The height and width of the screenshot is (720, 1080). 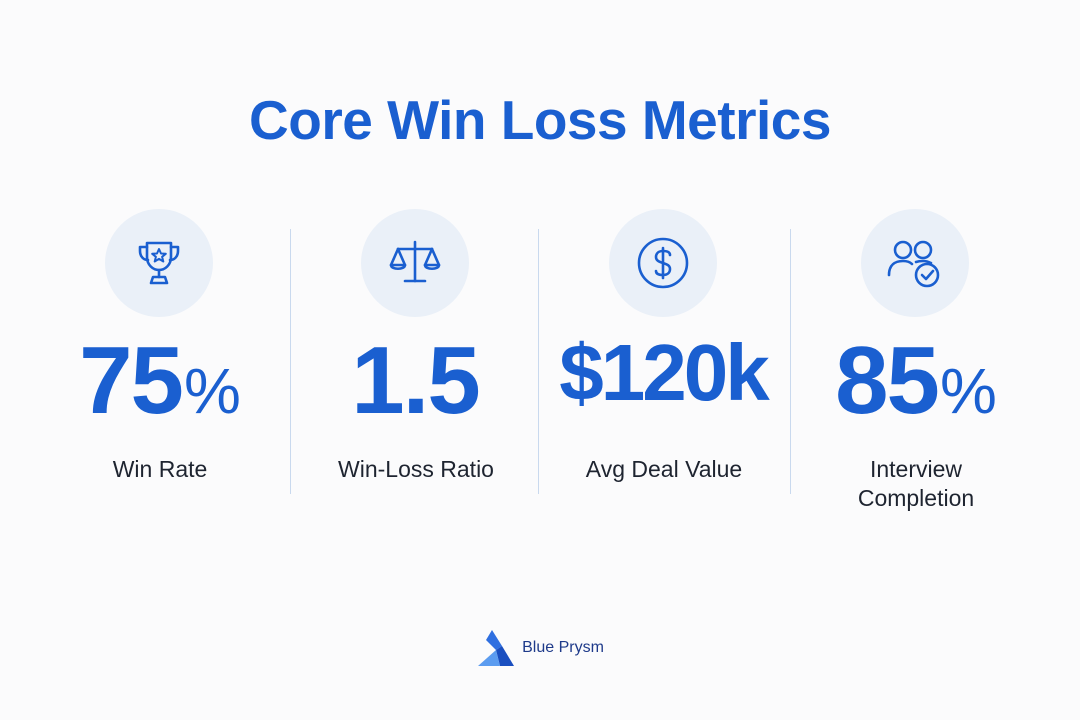 I want to click on dollar-icon, so click(x=663, y=263).